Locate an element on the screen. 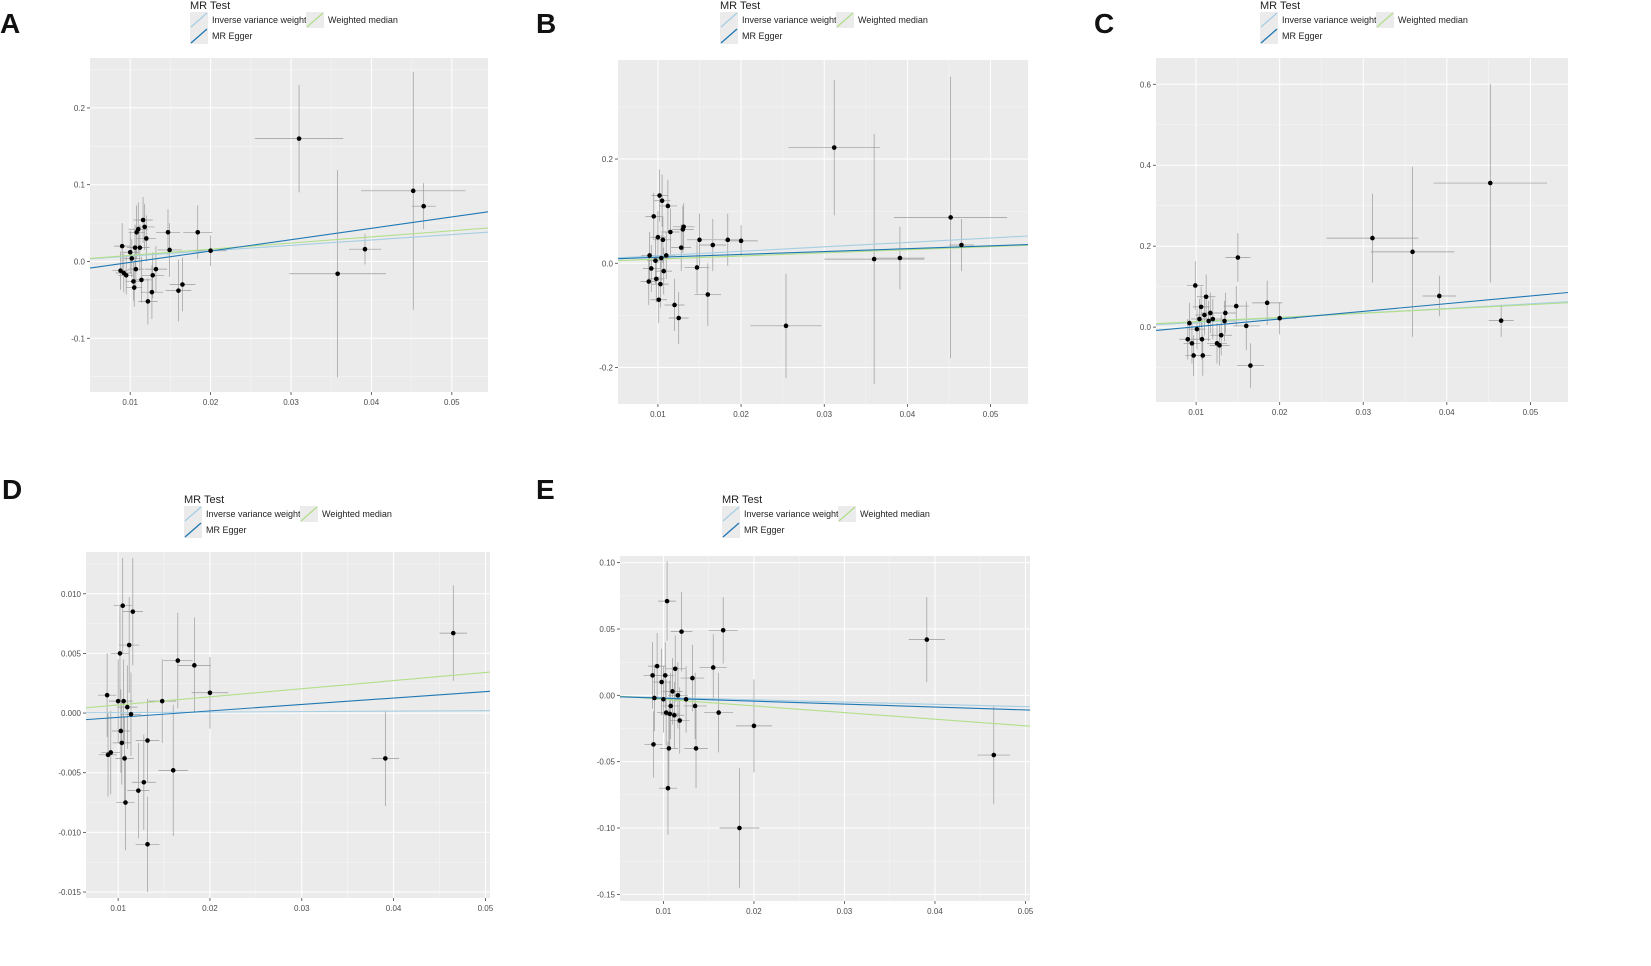 This screenshot has width=1651, height=966. y-tick-label: -0.015 is located at coordinates (69, 892).